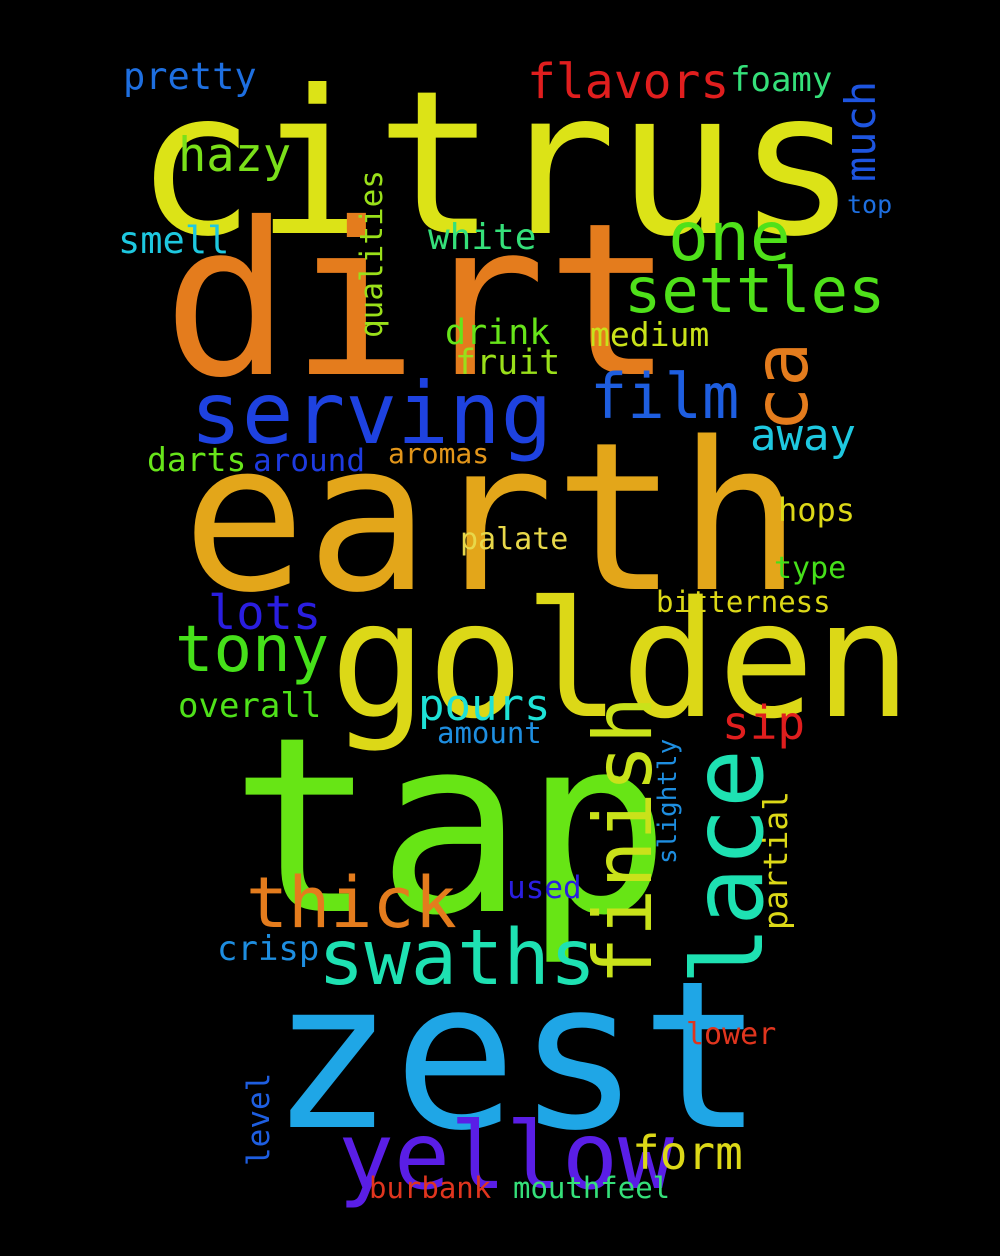 This screenshot has width=1000, height=1256. I want to click on word-top: top, so click(870, 204).